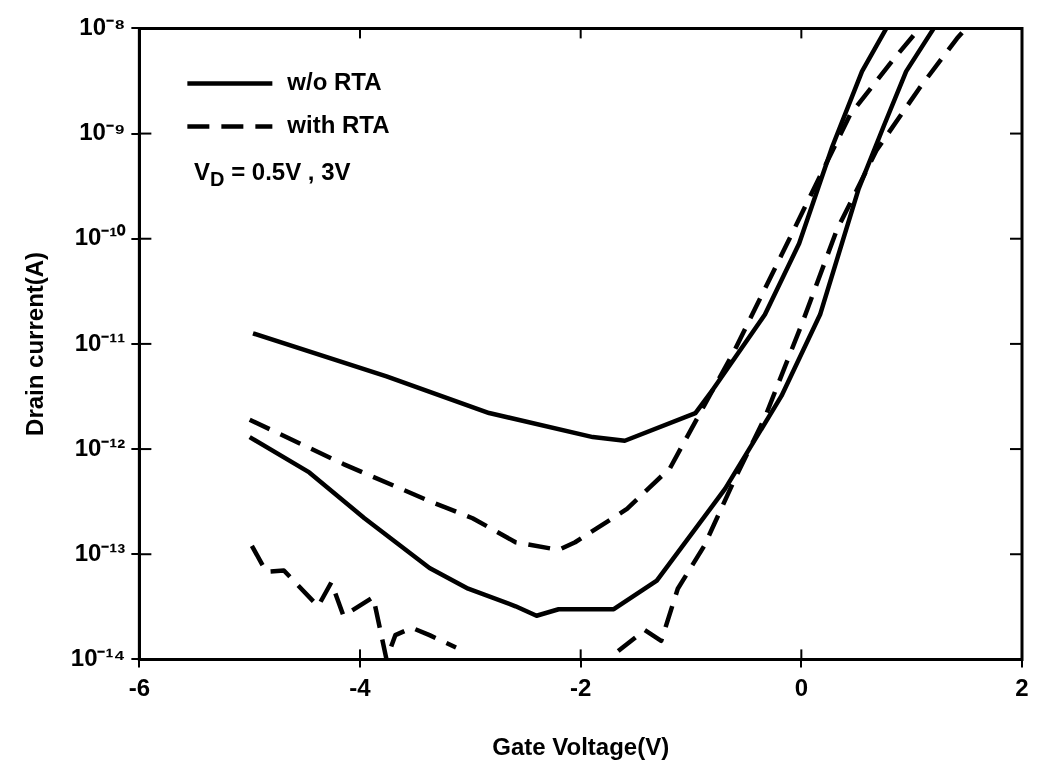 This screenshot has width=1050, height=780. What do you see at coordinates (102, 132) in the screenshot?
I see `y-tick-label: 10⁻⁹` at bounding box center [102, 132].